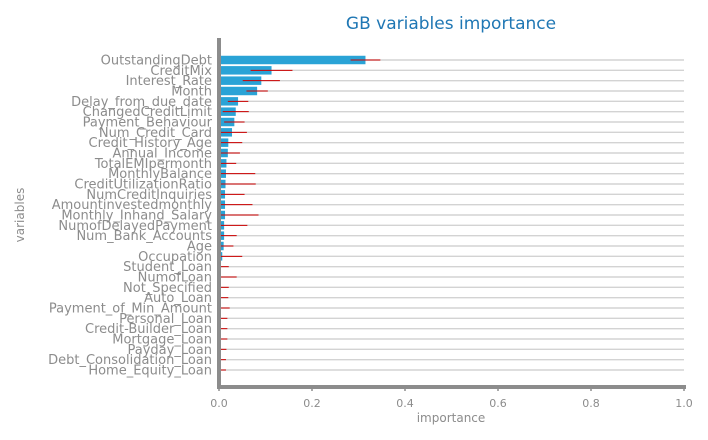 This screenshot has width=708, height=440. I want to click on category-label: Home_Equity_Loan, so click(150, 371).